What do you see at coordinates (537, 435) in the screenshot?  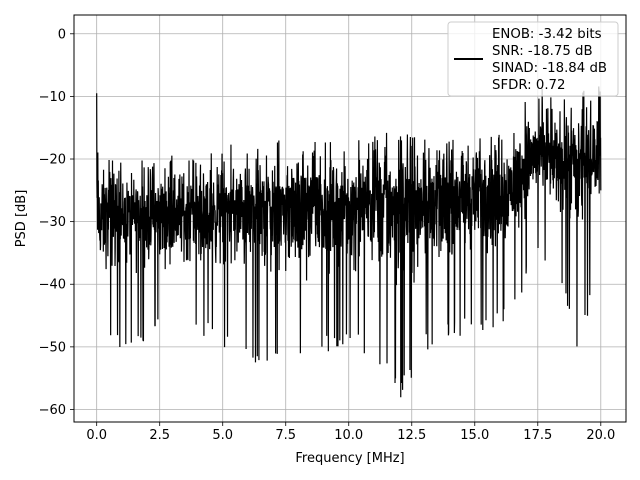 I see `x-tick-label: 17.5` at bounding box center [537, 435].